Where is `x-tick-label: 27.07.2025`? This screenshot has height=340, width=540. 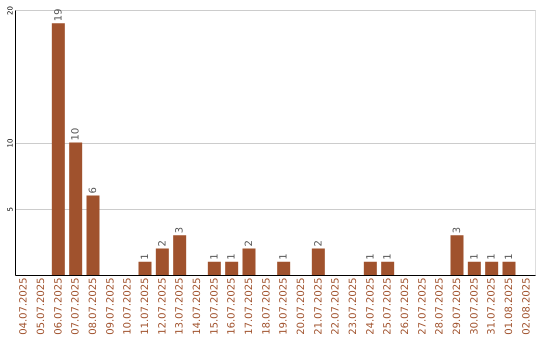
x-tick-label: 27.07.2025 is located at coordinates (422, 306).